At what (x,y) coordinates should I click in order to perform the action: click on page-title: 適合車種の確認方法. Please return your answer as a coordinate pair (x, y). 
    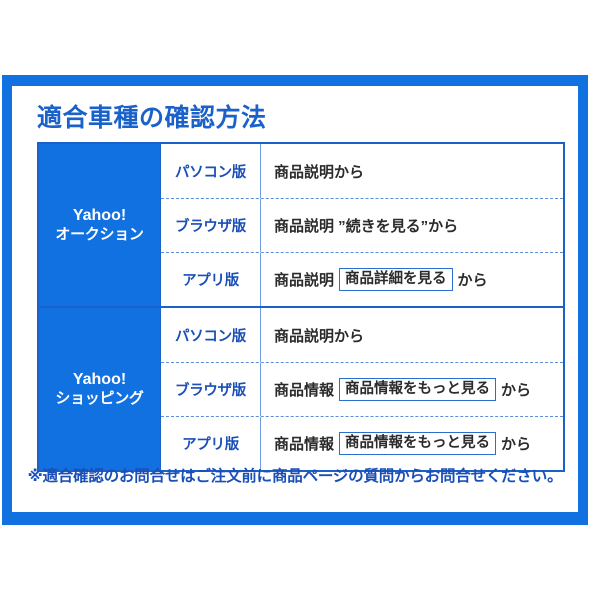
    Looking at the image, I should click on (152, 118).